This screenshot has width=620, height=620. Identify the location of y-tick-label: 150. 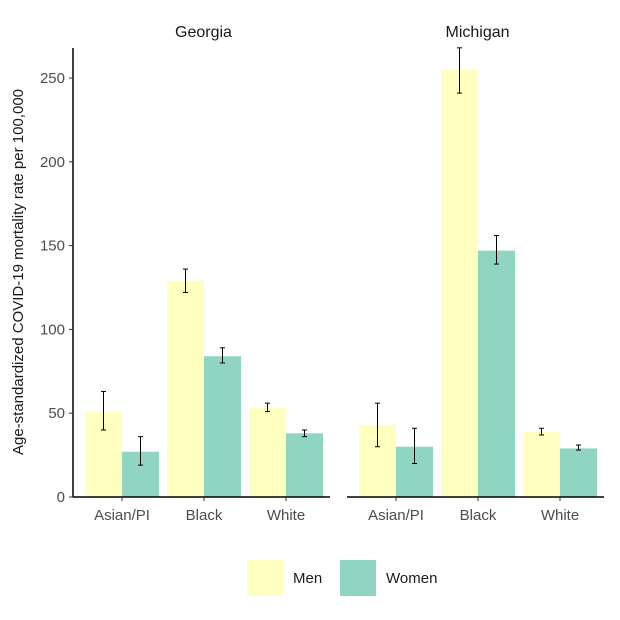
(52, 246).